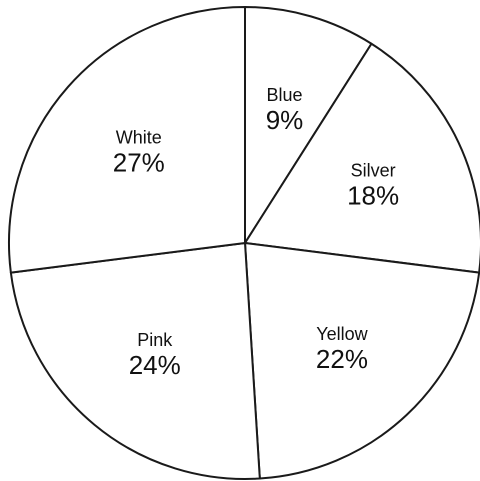 The height and width of the screenshot is (481, 480). What do you see at coordinates (308, 125) in the screenshot?
I see `pie-slice-blue` at bounding box center [308, 125].